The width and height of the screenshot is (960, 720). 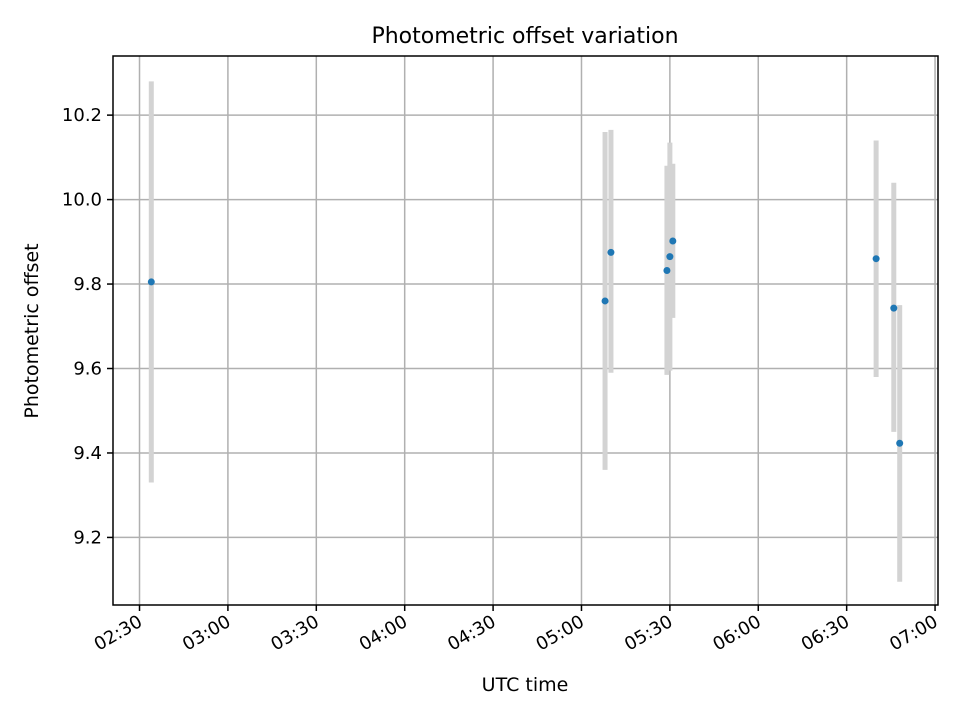 What do you see at coordinates (87, 326) in the screenshot?
I see `y-axis-ticks: 9.2 9.4 9.6 9.8 10.0 10.2` at bounding box center [87, 326].